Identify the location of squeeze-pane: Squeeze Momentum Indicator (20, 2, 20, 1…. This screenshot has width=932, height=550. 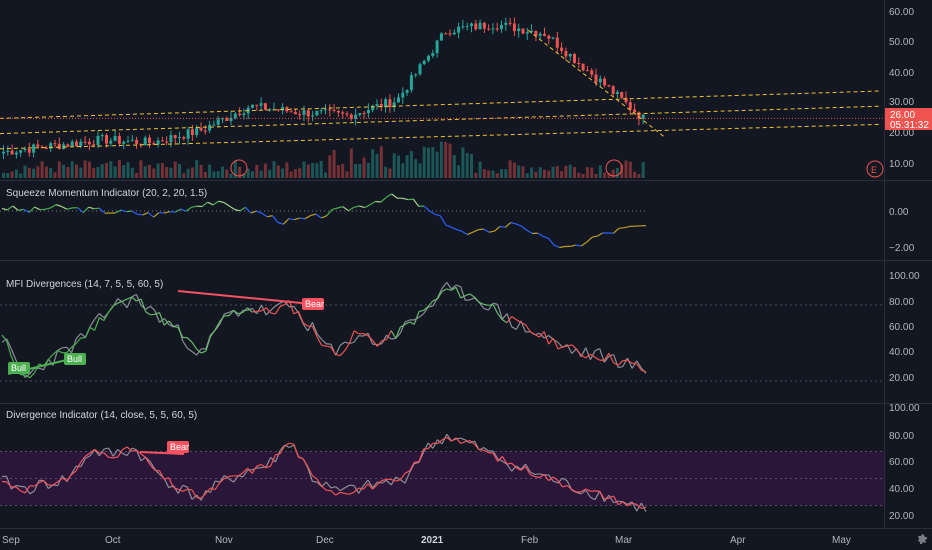
(457, 221).